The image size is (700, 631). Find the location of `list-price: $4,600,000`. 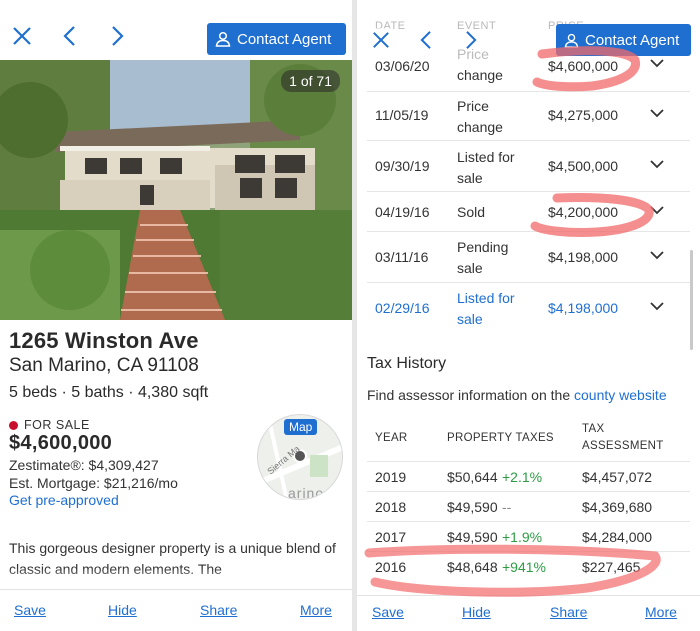

list-price: $4,600,000 is located at coordinates (61, 443).